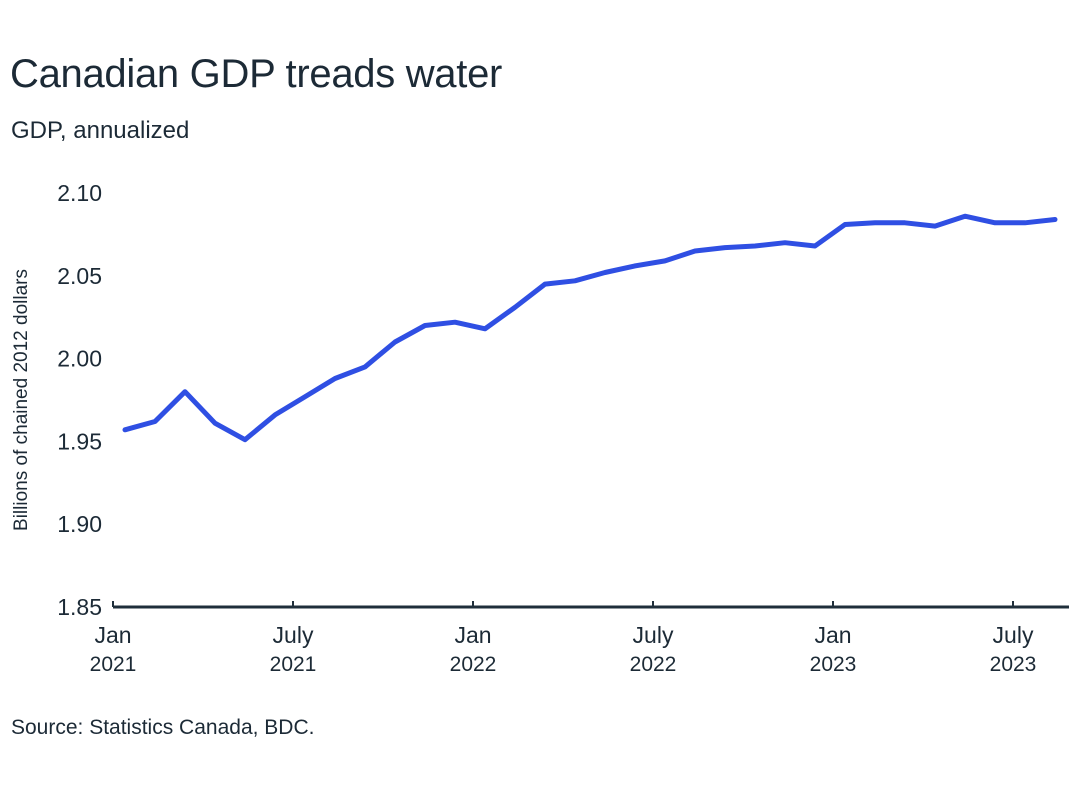 This screenshot has width=1080, height=810. Describe the element at coordinates (79, 441) in the screenshot. I see `y-tick-label: 1.95` at that location.